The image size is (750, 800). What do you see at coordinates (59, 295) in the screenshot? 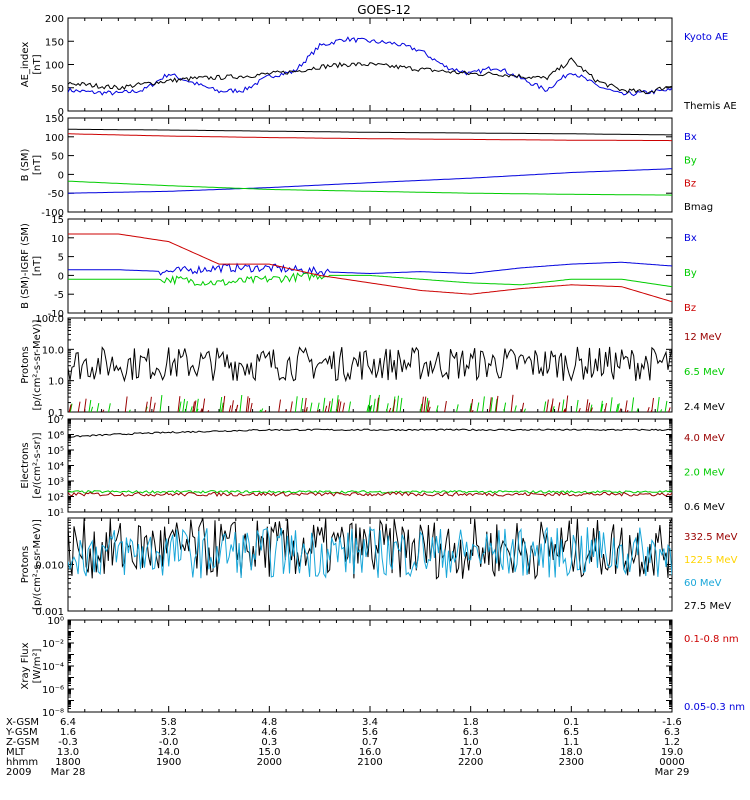
I see `y-tick-label: -5` at bounding box center [59, 295].